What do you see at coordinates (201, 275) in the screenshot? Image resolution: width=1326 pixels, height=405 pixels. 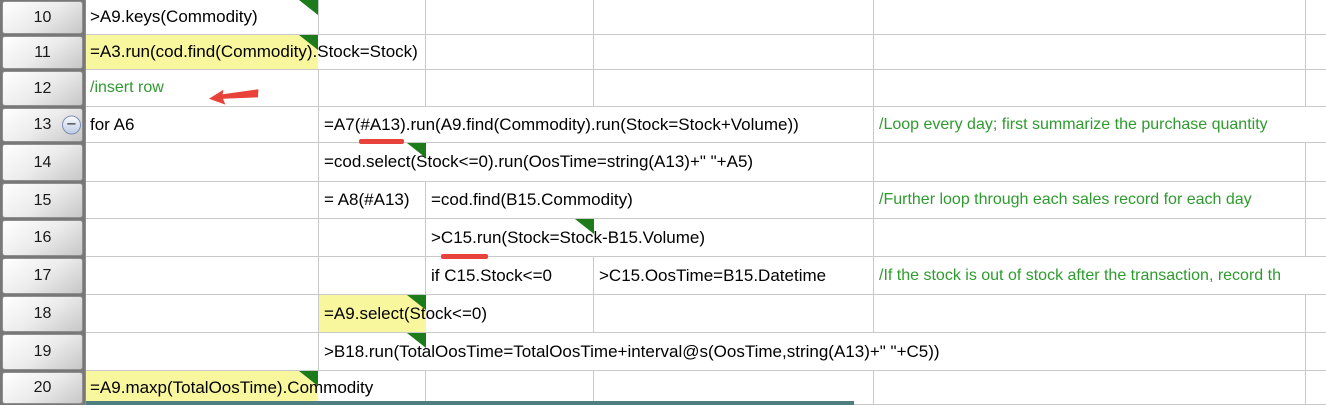 I see `cell-A17` at bounding box center [201, 275].